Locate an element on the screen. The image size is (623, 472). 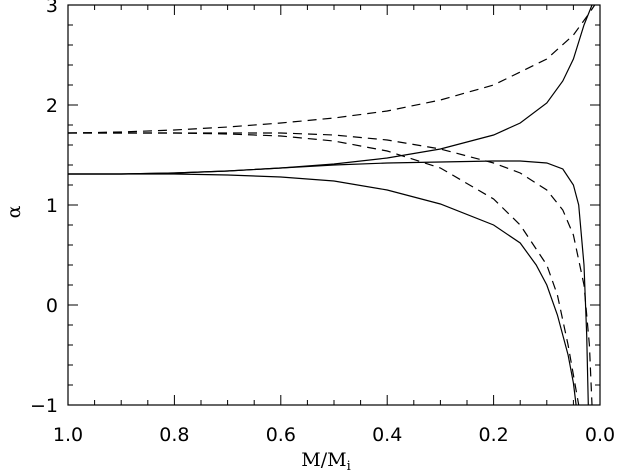
y-tick-label: 1 is located at coordinates (52, 206).